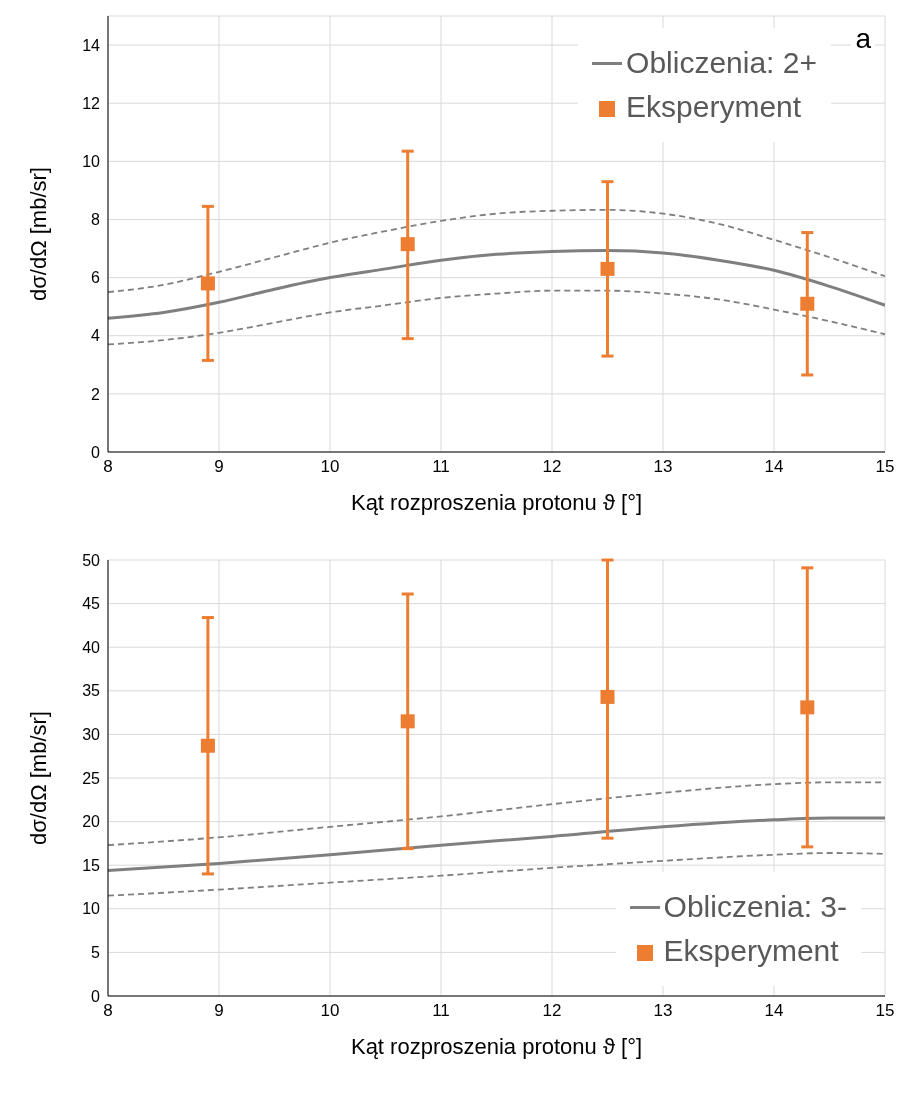  What do you see at coordinates (96, 278) in the screenshot?
I see `y-tick-label: 6` at bounding box center [96, 278].